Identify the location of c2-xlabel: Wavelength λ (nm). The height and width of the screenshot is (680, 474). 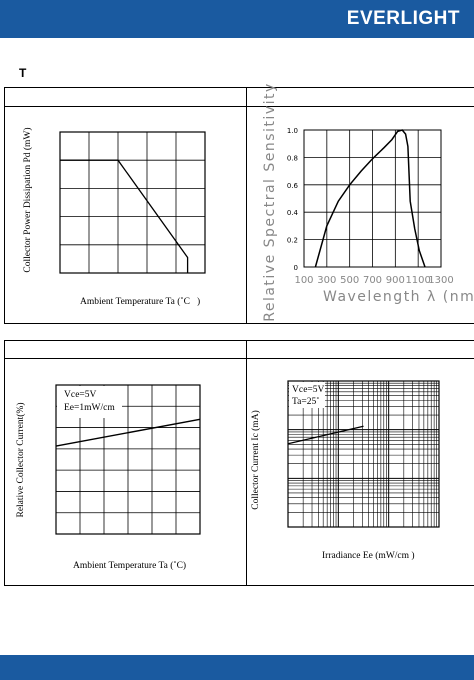
(398, 297).